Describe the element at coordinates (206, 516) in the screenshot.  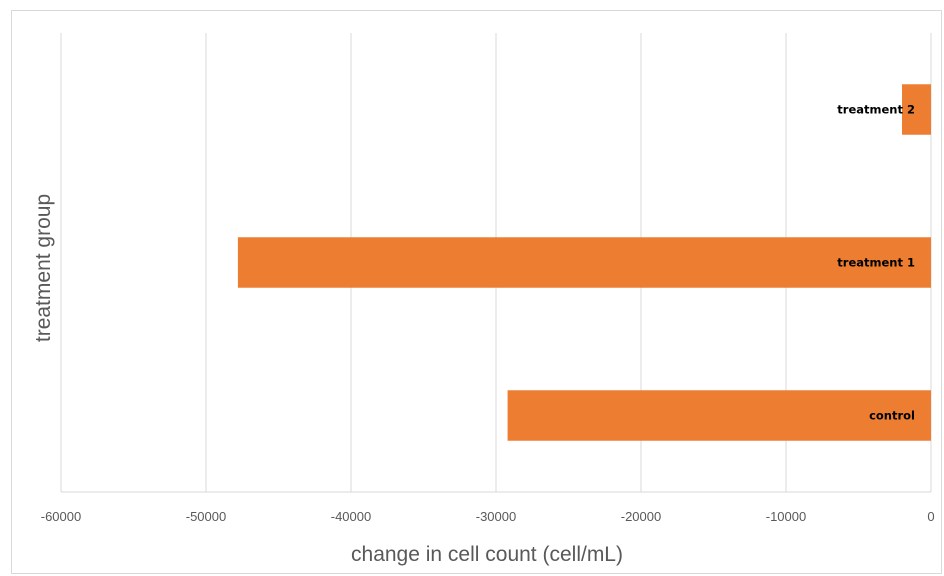
I see `x-tick-label: -50000` at that location.